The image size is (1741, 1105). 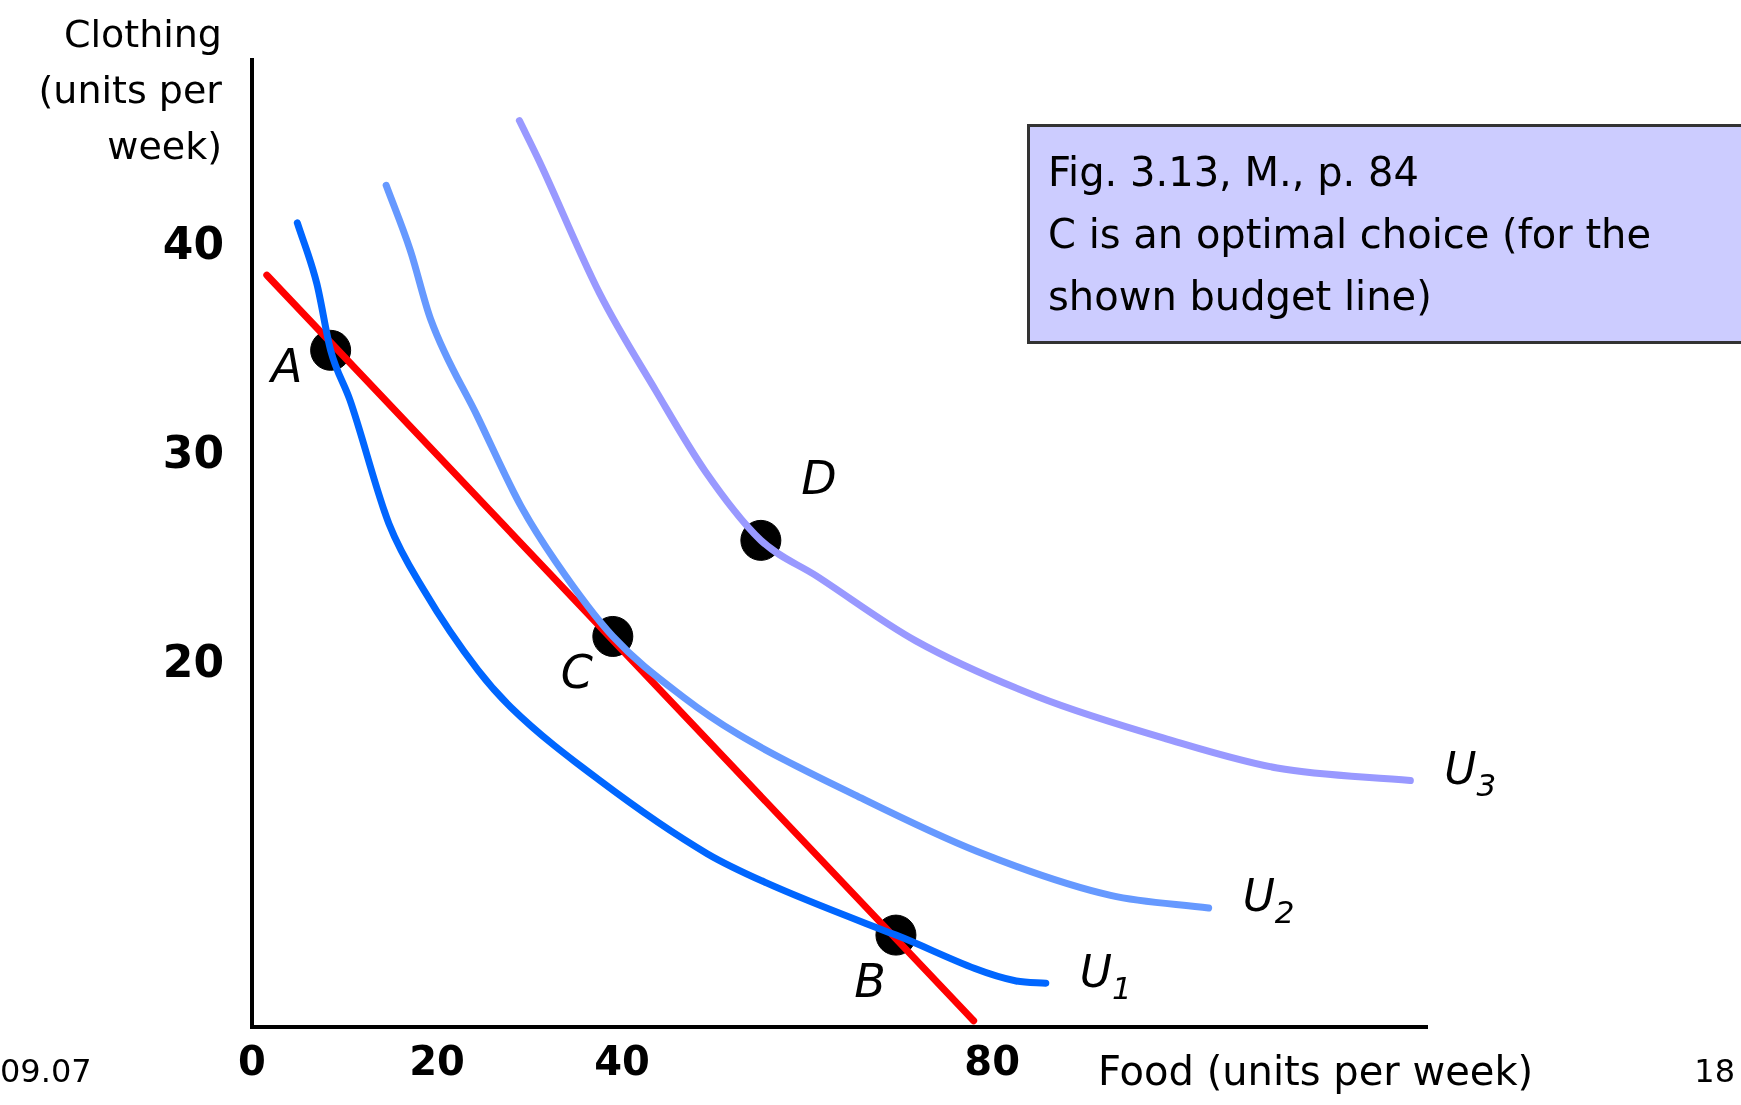 What do you see at coordinates (819, 478) in the screenshot?
I see `annotation: D` at bounding box center [819, 478].